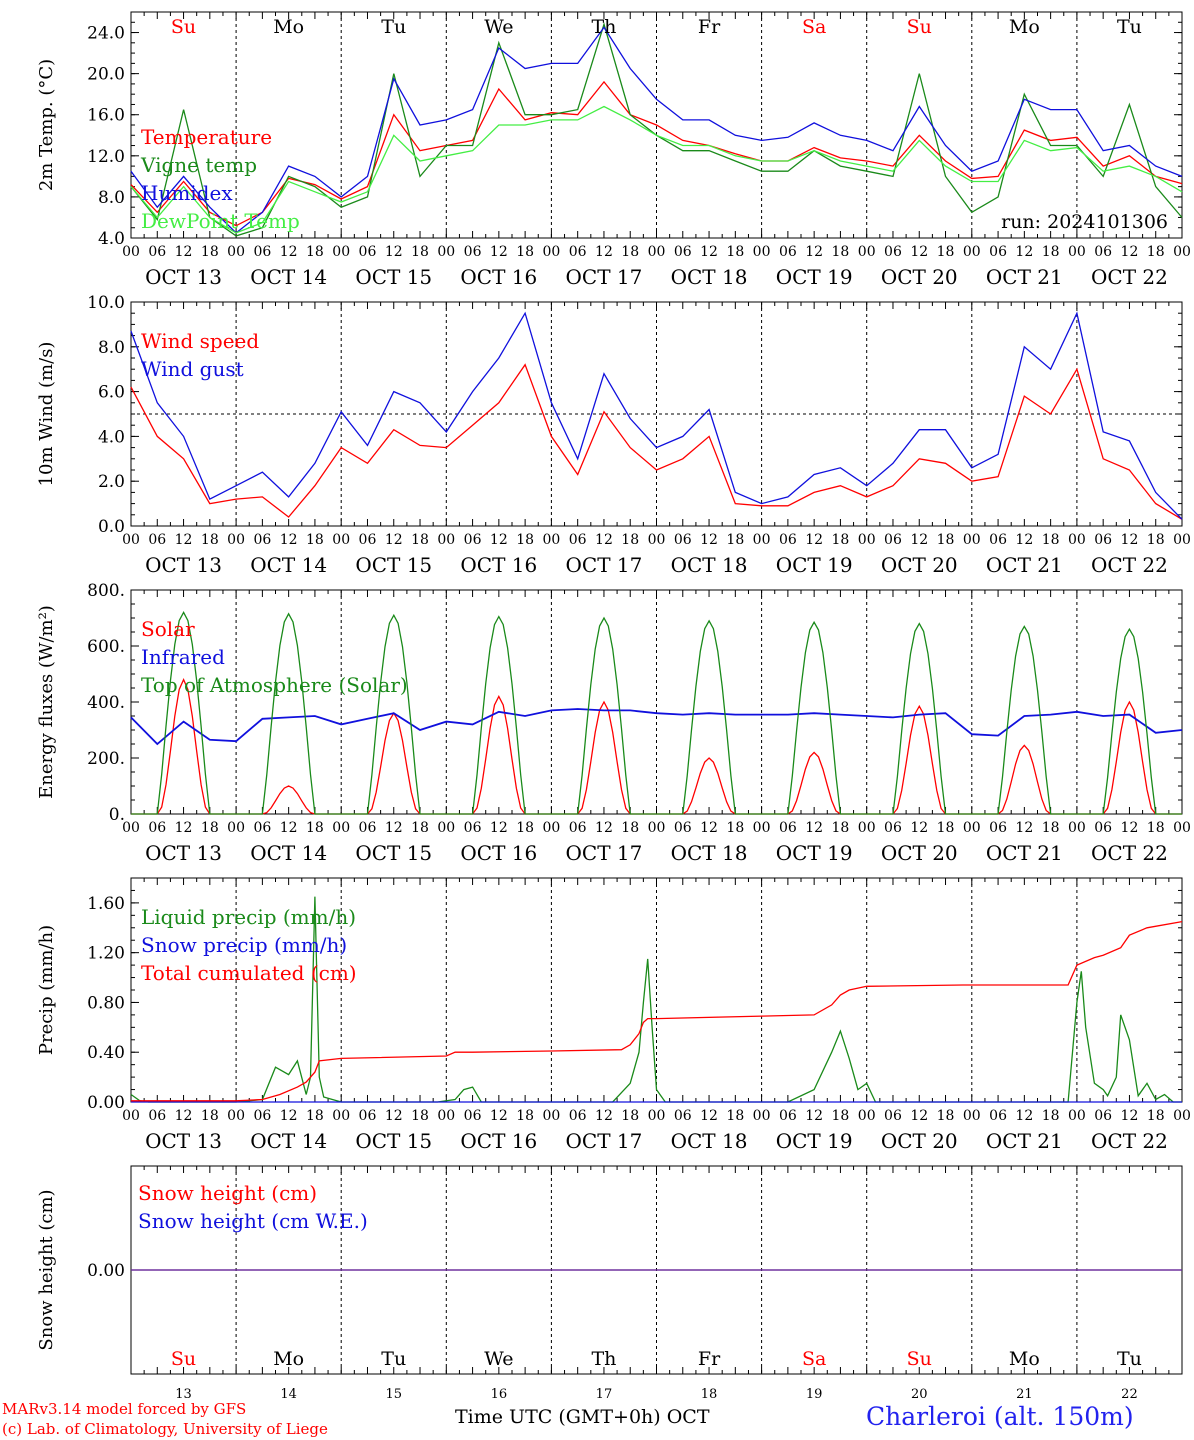  I want to click on legend-entry: Infrared, so click(183, 657).